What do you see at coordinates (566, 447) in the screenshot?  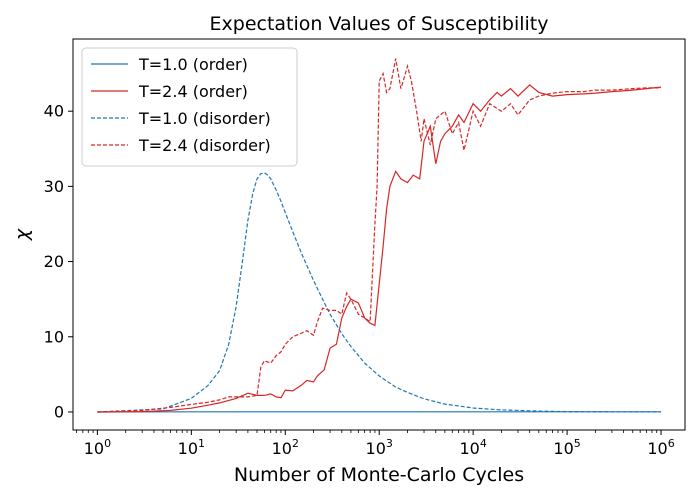 I see `x-tick-label: 10⁵` at bounding box center [566, 447].